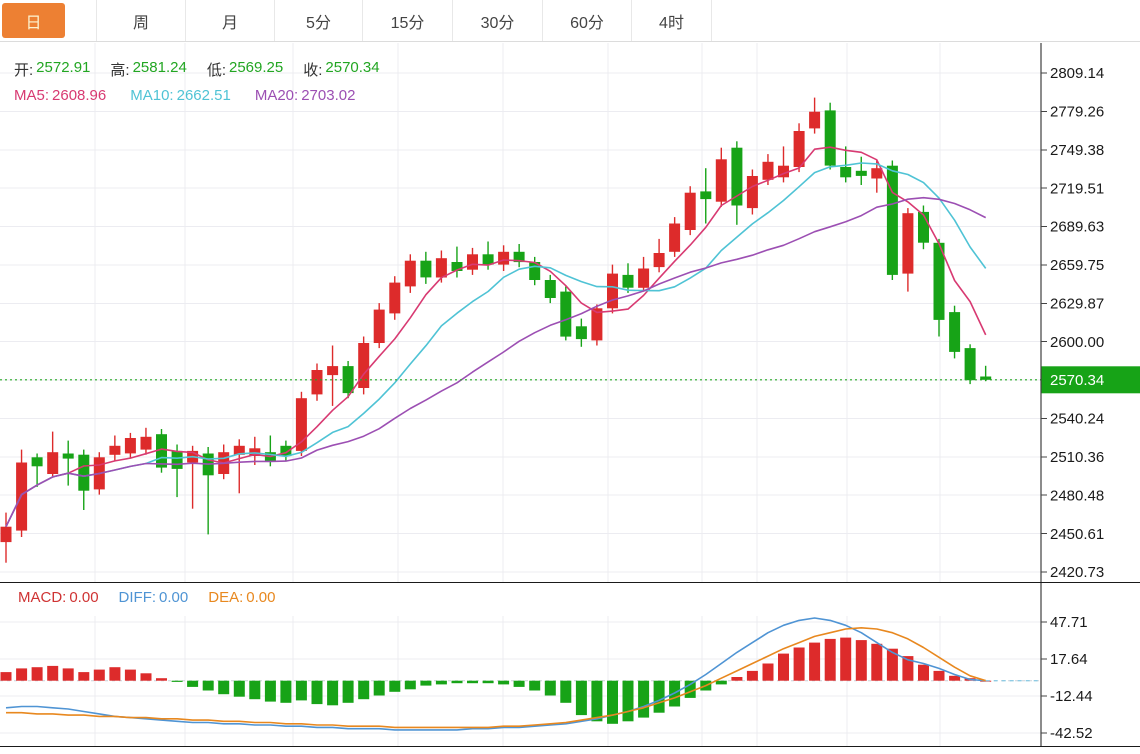 The image size is (1140, 754). I want to click on macd-axis-label: -42.52, so click(1071, 733).